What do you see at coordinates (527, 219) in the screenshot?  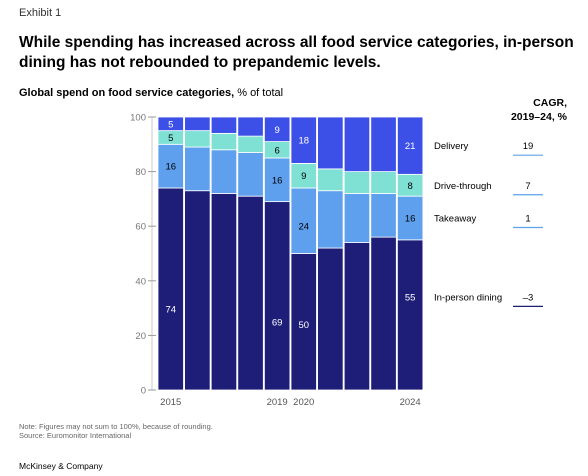 I see `cagr-value: 1` at bounding box center [527, 219].